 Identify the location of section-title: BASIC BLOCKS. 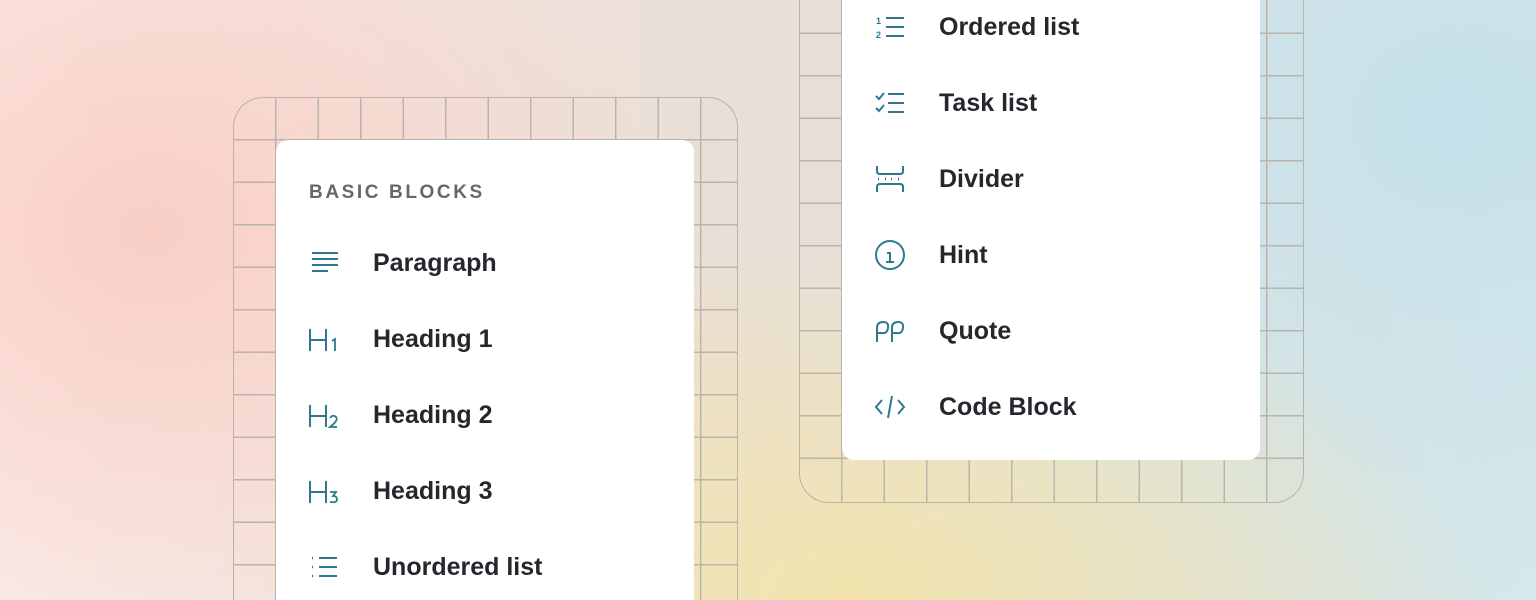
(397, 192).